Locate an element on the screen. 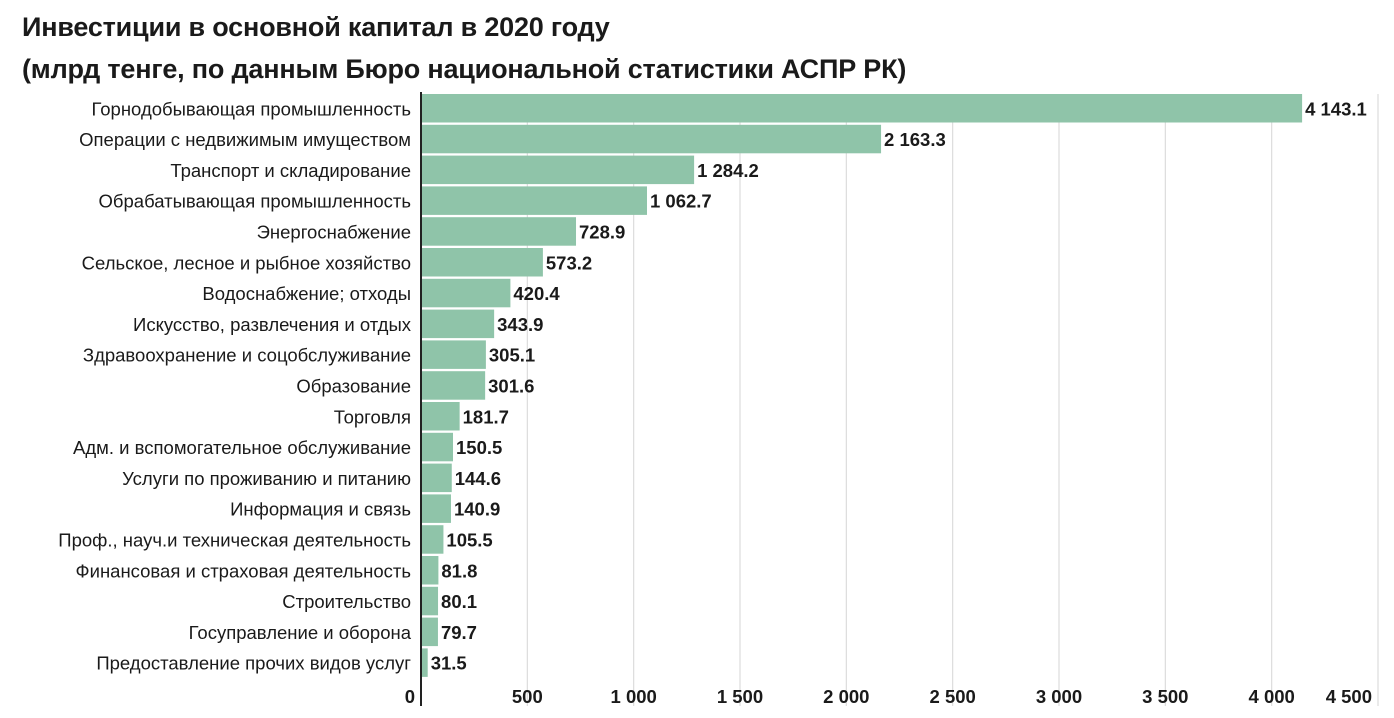  x-tick-label: 4 500 is located at coordinates (1349, 696).